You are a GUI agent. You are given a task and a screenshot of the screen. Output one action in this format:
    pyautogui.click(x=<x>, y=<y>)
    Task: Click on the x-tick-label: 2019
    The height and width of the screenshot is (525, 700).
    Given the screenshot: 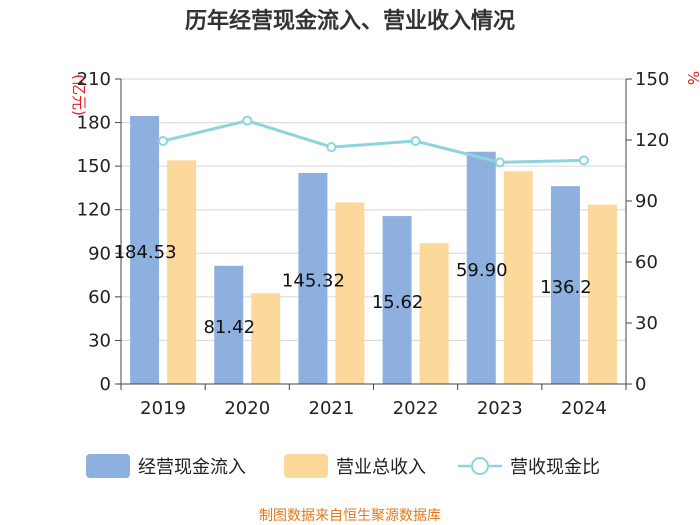 What is the action you would take?
    pyautogui.click(x=163, y=408)
    